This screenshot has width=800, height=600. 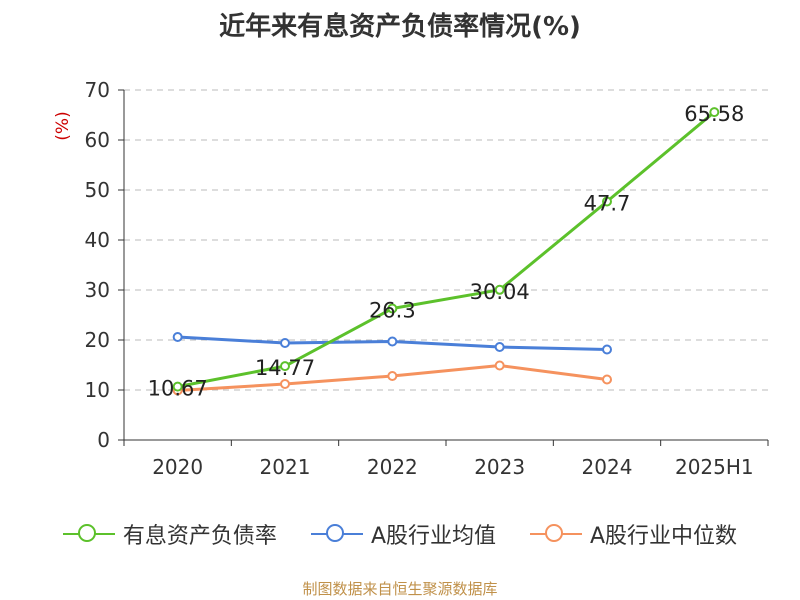 What do you see at coordinates (714, 467) in the screenshot?
I see `x-tick-label: 2025H1` at bounding box center [714, 467].